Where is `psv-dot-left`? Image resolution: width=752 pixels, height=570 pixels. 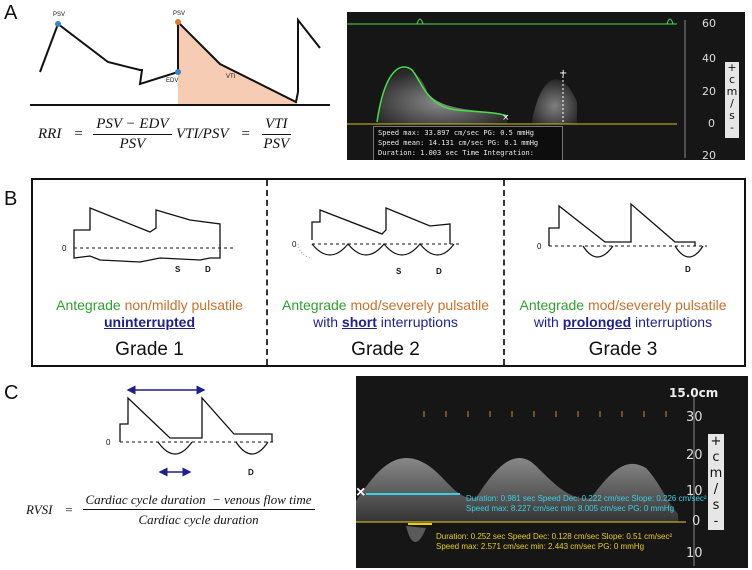 psv-dot-left is located at coordinates (58, 24).